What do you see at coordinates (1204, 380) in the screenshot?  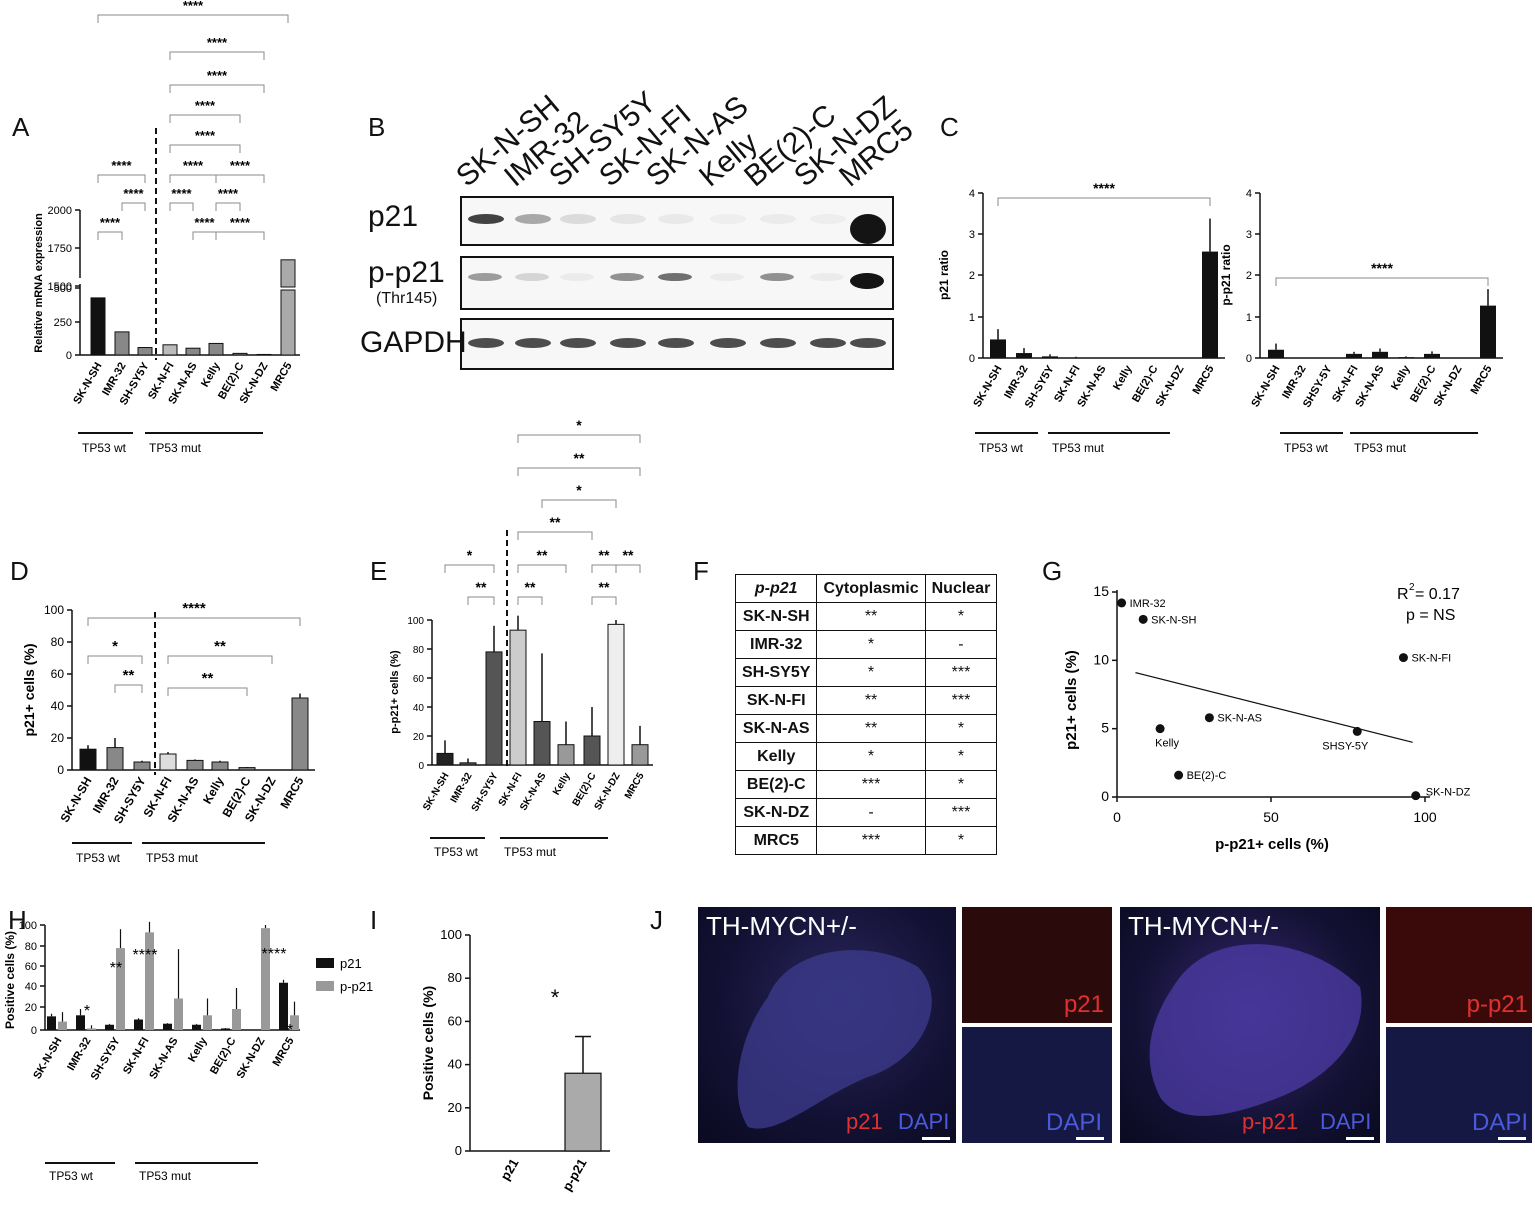 I see `panel-c1-x-tick-label: MRC5` at bounding box center [1204, 380].